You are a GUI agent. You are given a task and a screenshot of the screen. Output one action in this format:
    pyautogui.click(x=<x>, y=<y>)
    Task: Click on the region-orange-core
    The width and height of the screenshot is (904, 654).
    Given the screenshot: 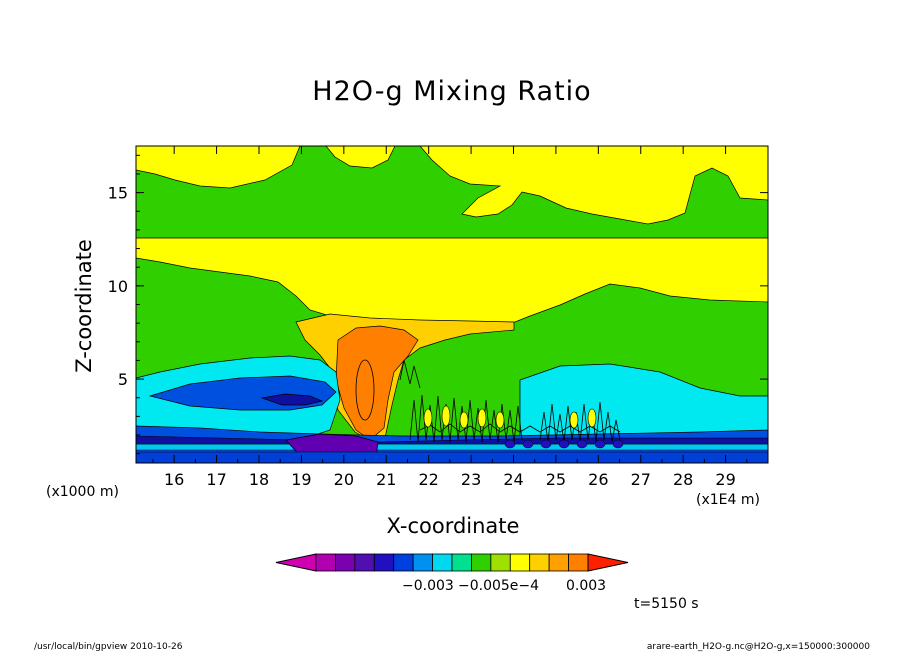 What is the action you would take?
    pyautogui.click(x=365, y=390)
    